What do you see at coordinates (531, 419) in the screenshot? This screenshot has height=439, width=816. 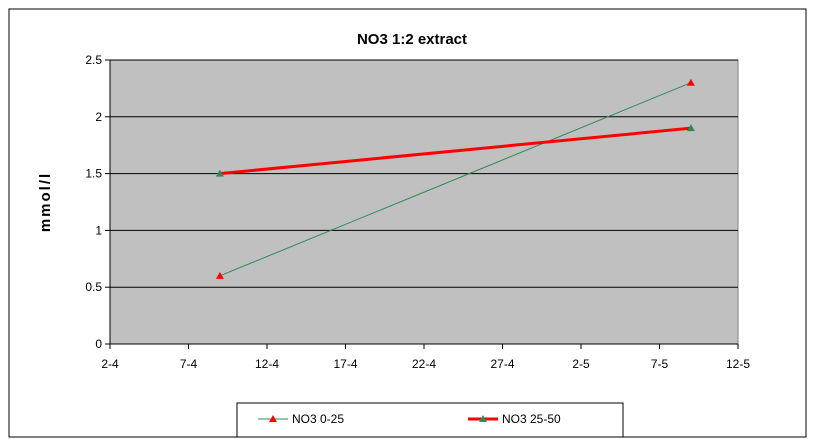 I see `legend-label-no3-25-50: NO3 25-50` at bounding box center [531, 419].